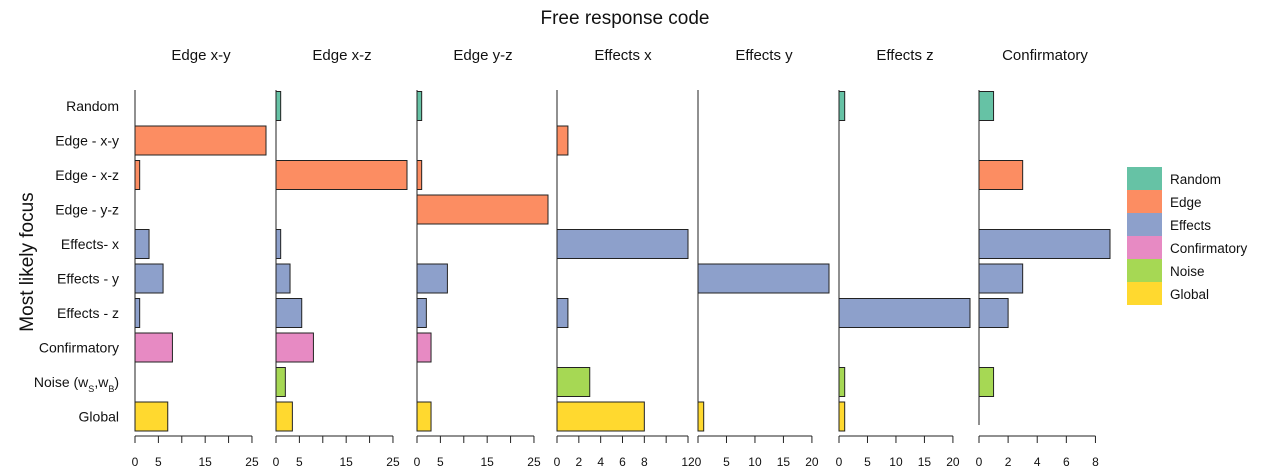  I want to click on row-label-noise-w-s-w-b: Noise (wS,wB), so click(76, 384).